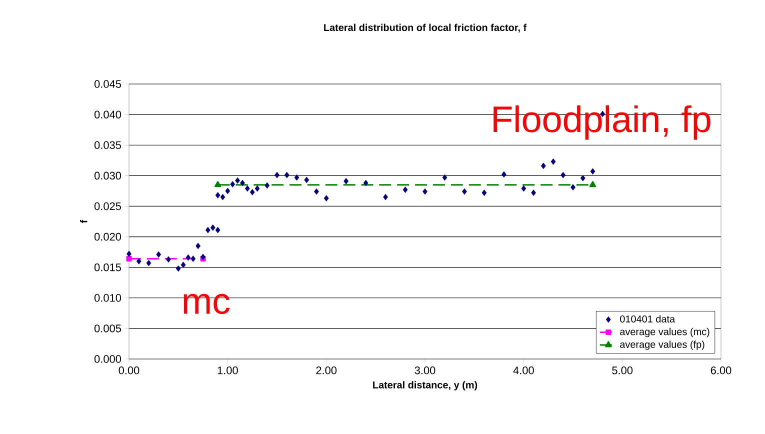 This screenshot has width=765, height=434. What do you see at coordinates (326, 370) in the screenshot?
I see `x-tick-label: 2.00` at bounding box center [326, 370].